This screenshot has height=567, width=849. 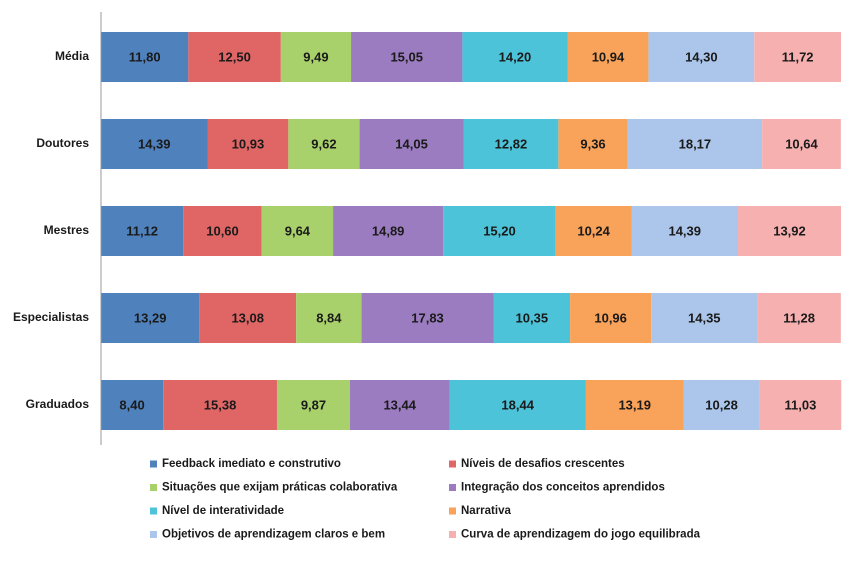 I want to click on data-label: 11,28, so click(x=799, y=317).